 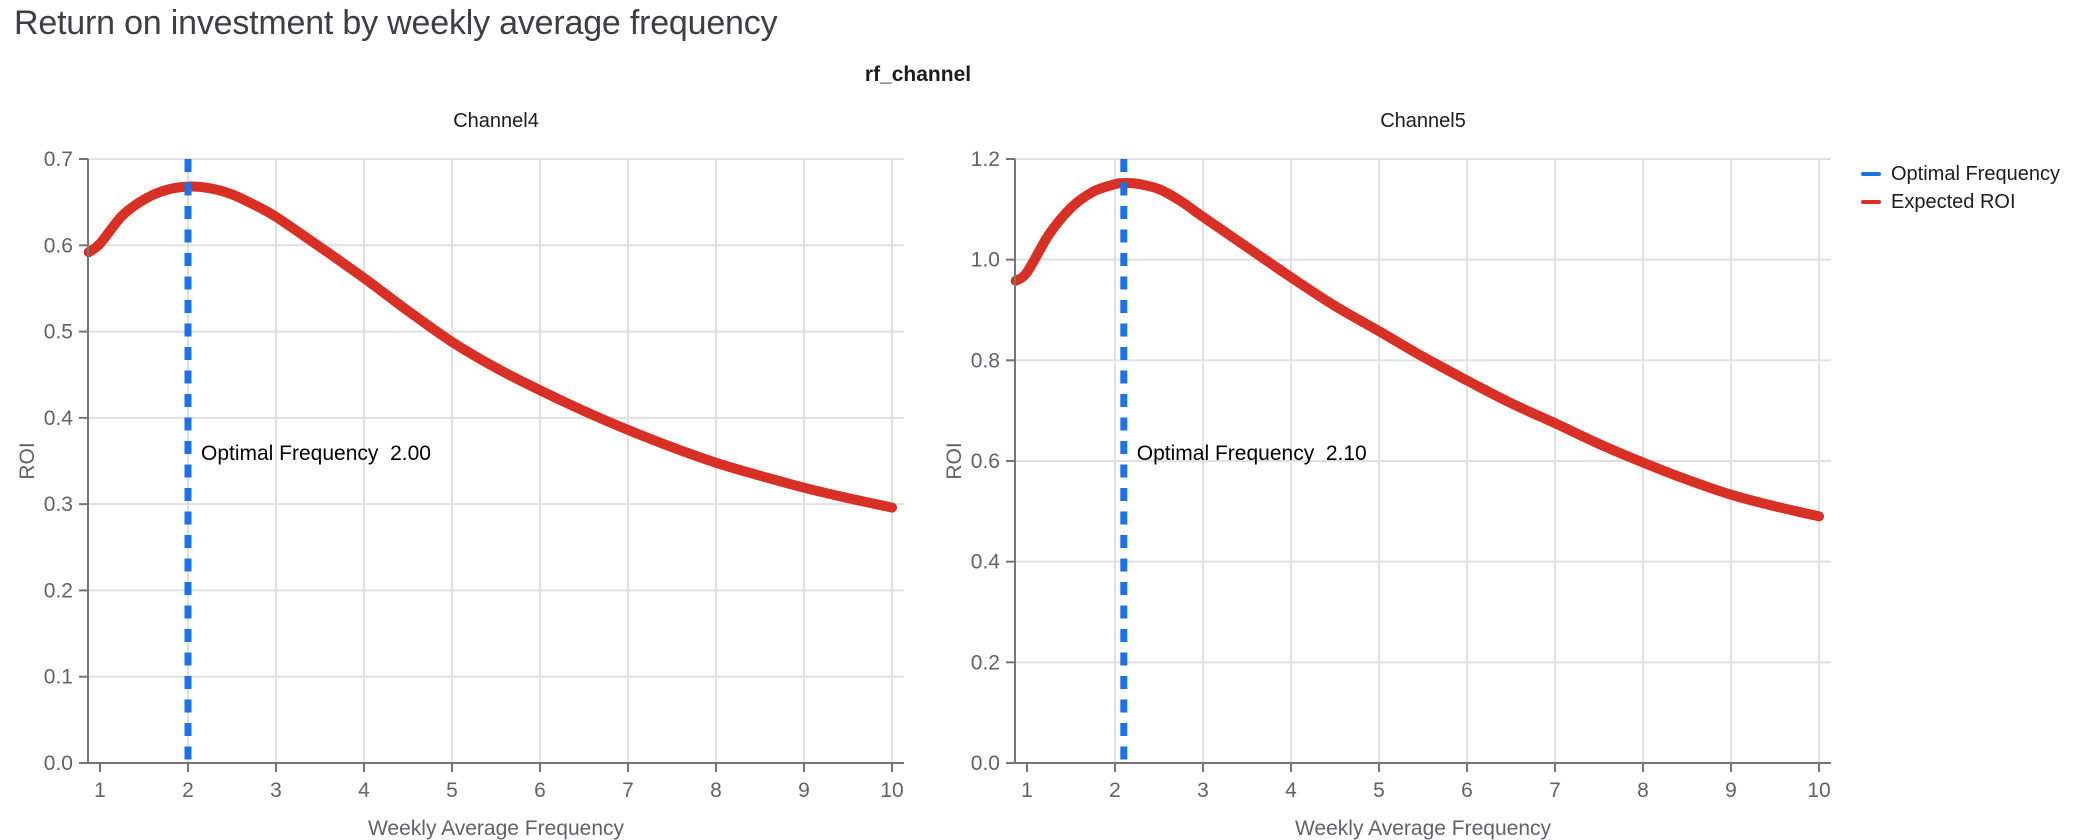 What do you see at coordinates (58, 332) in the screenshot?
I see `y-tick-label: 0.5` at bounding box center [58, 332].